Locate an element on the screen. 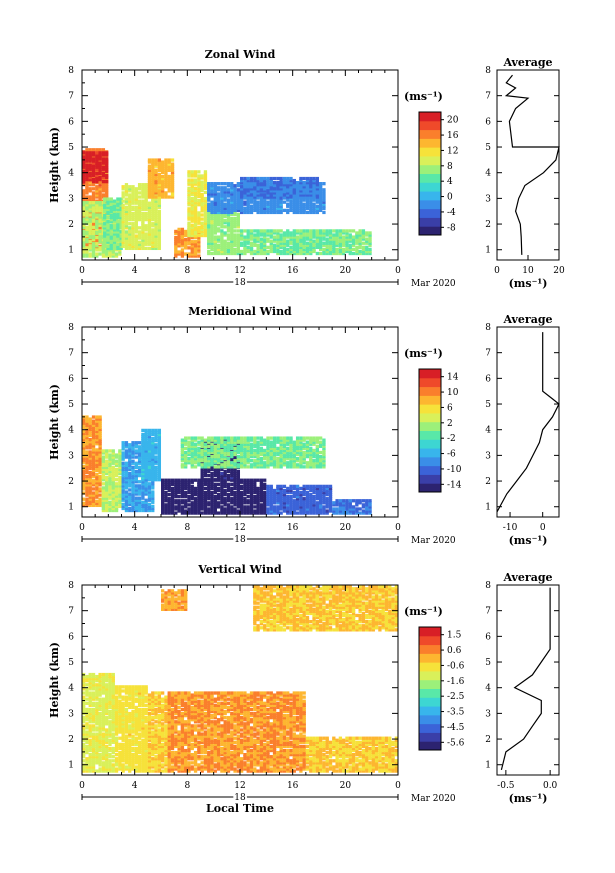  avg-y-tick-label: 1 is located at coordinates (488, 251).